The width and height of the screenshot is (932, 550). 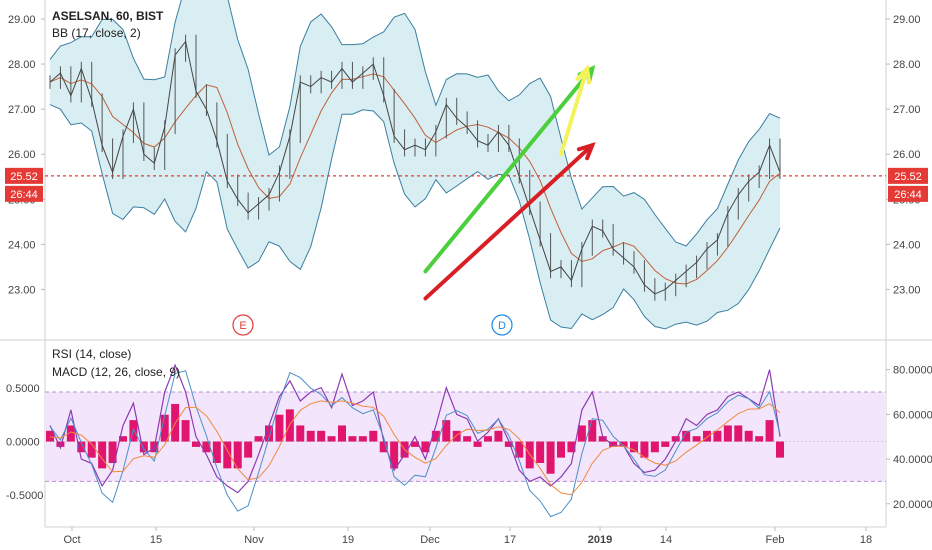 I want to click on last-price-line: 25.52 26:44 25.52 26:44, so click(x=466, y=184).